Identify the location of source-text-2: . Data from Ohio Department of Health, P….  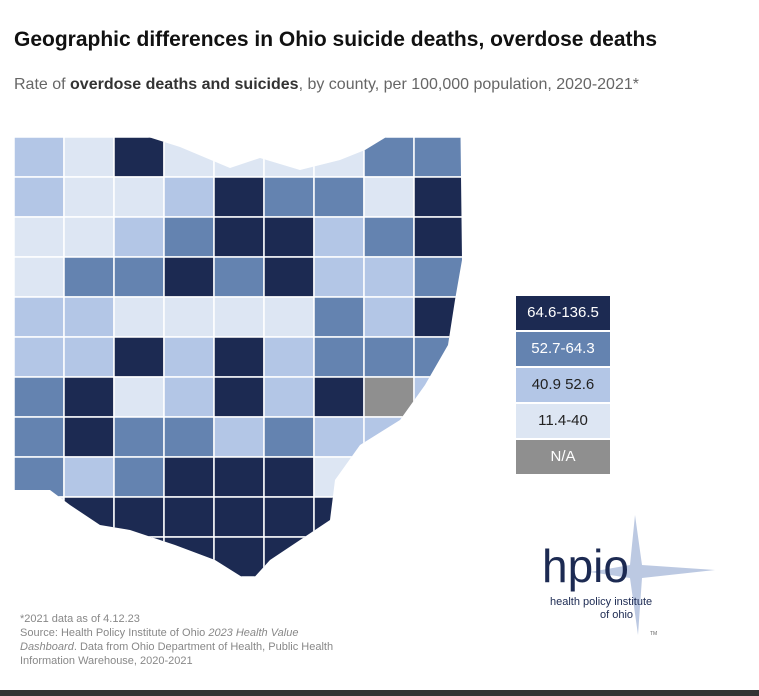
(177, 654).